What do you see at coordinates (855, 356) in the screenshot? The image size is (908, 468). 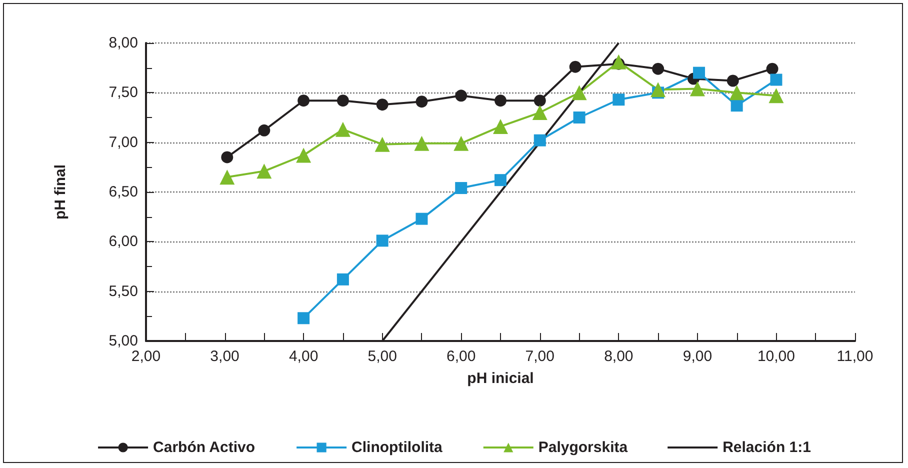 I see `x-tick-label: 11,00` at bounding box center [855, 356].